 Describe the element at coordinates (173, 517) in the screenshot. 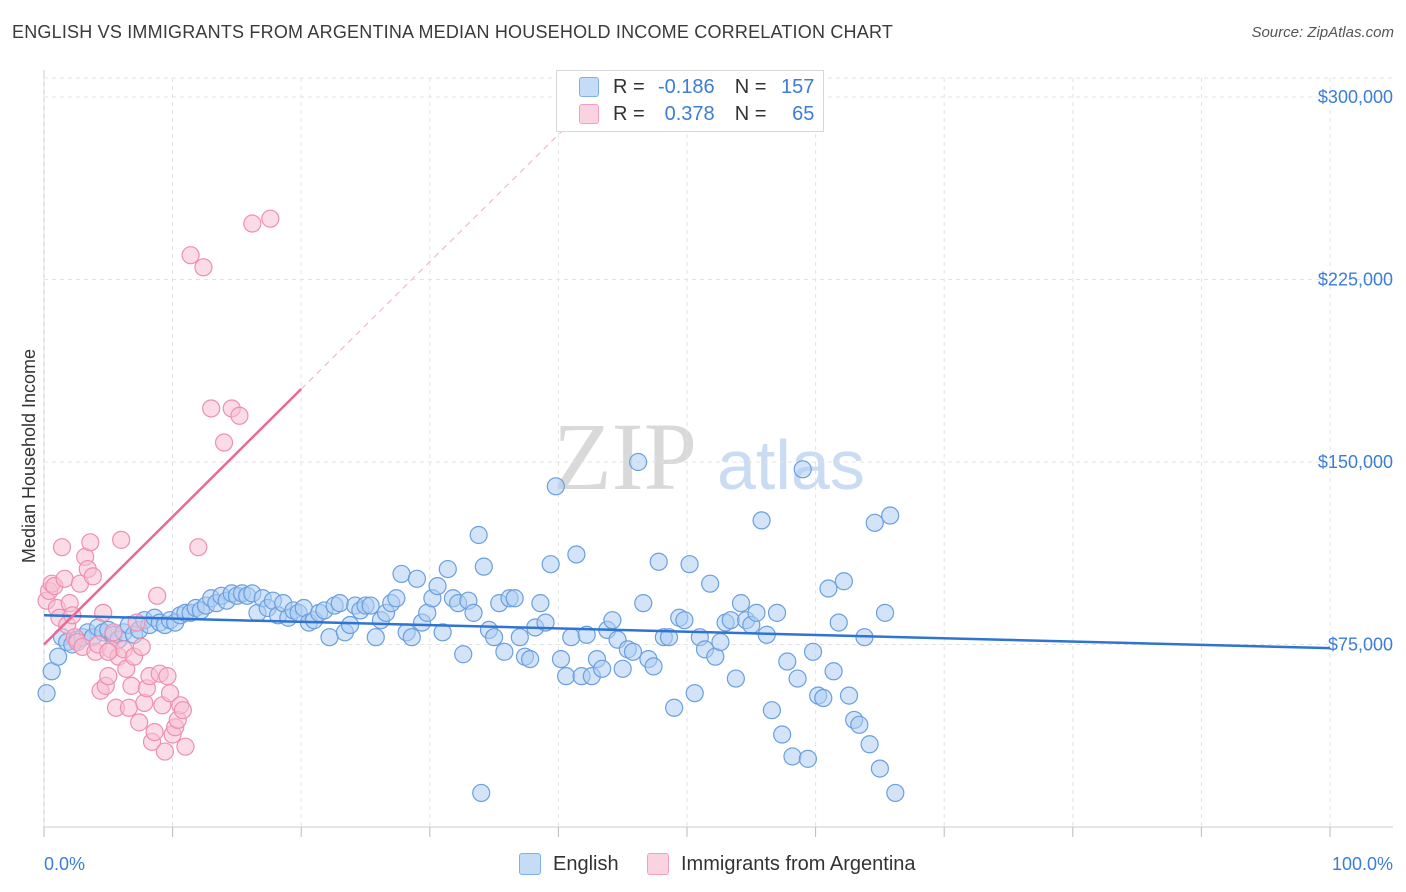

I see `argentina-trend-line` at that location.